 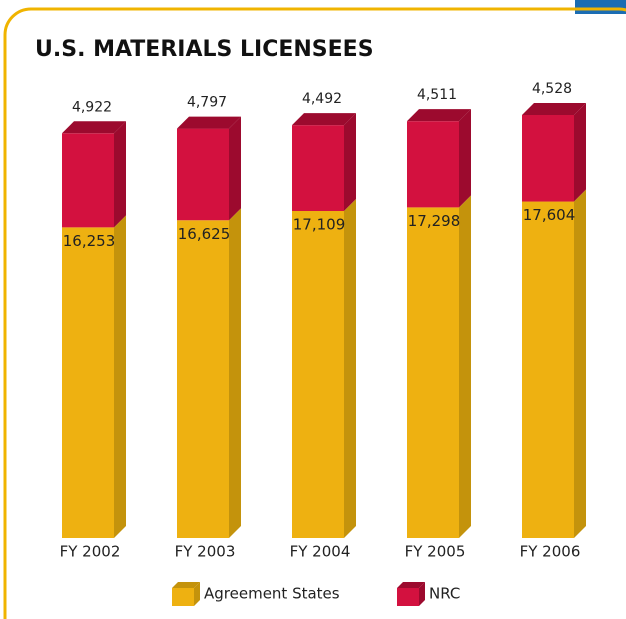 I want to click on chart-title: U.S. MATERIALS LICENSEES, so click(x=204, y=49).